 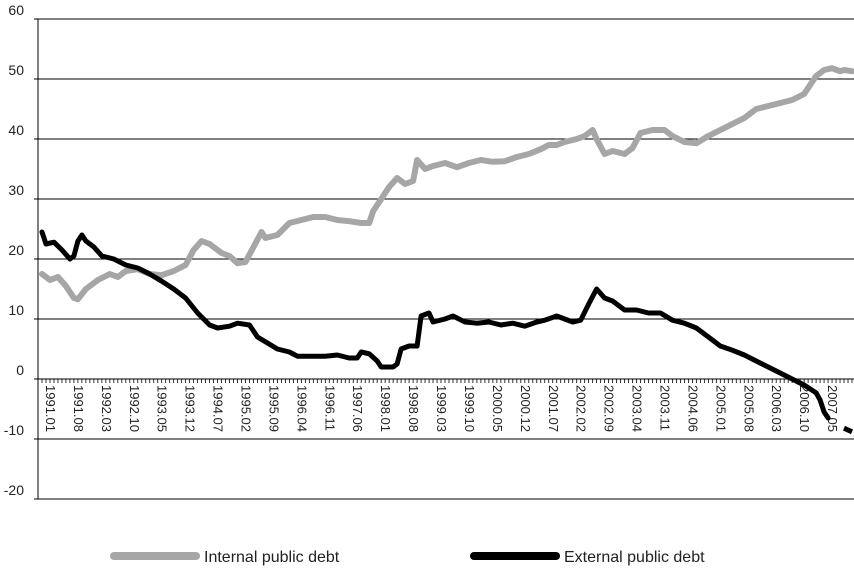 I want to click on x-tick-label: 2004.06, so click(x=692, y=408).